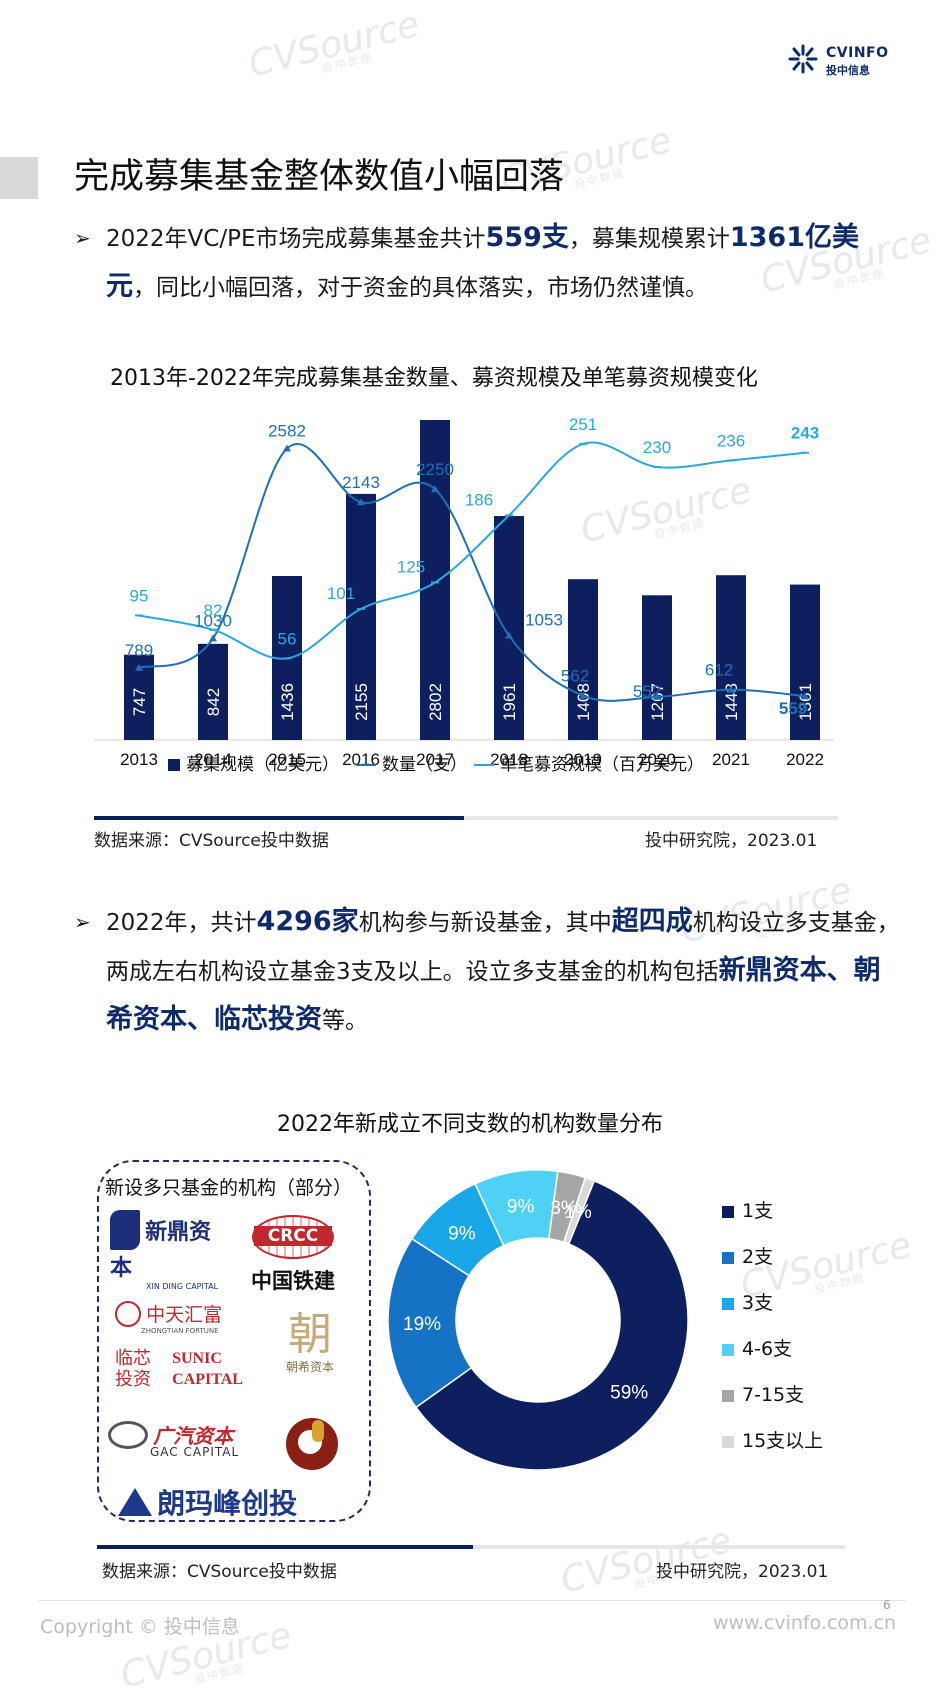 Image resolution: width=946 pixels, height=1704 pixels. I want to click on count-value-label: 1030, so click(213, 620).